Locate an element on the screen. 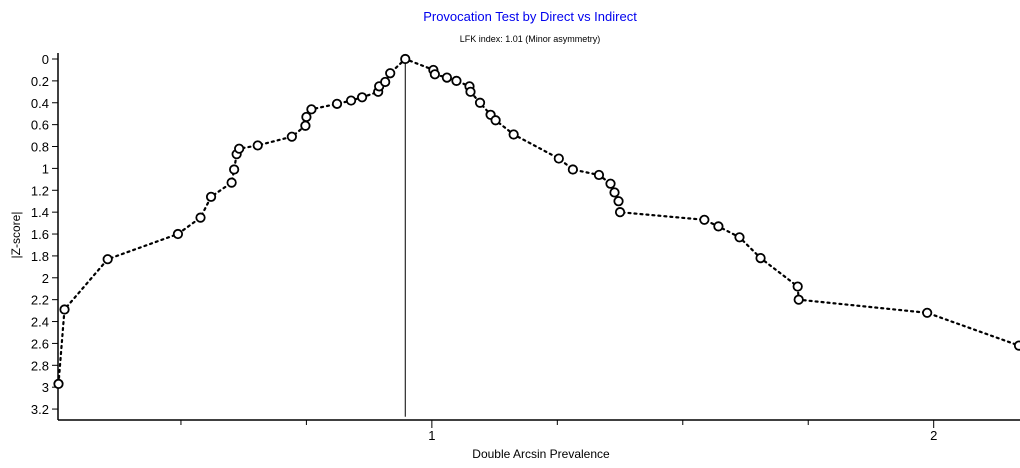  y-tick-label: 0.2 is located at coordinates (40, 81).